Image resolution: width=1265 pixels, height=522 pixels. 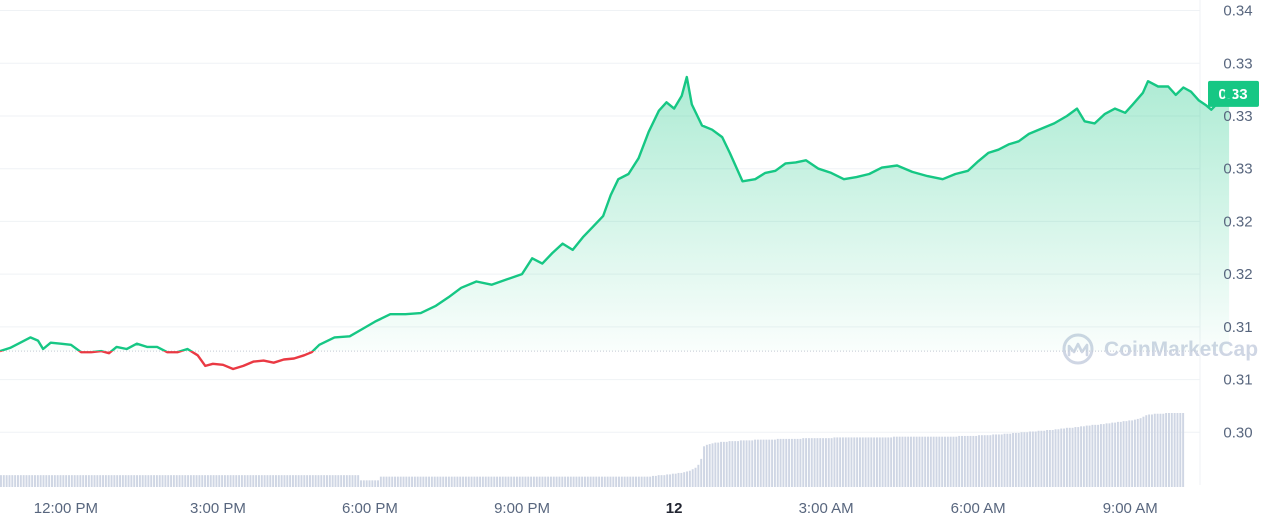 What do you see at coordinates (1229, 93) in the screenshot?
I see `current-price-dot` at bounding box center [1229, 93].